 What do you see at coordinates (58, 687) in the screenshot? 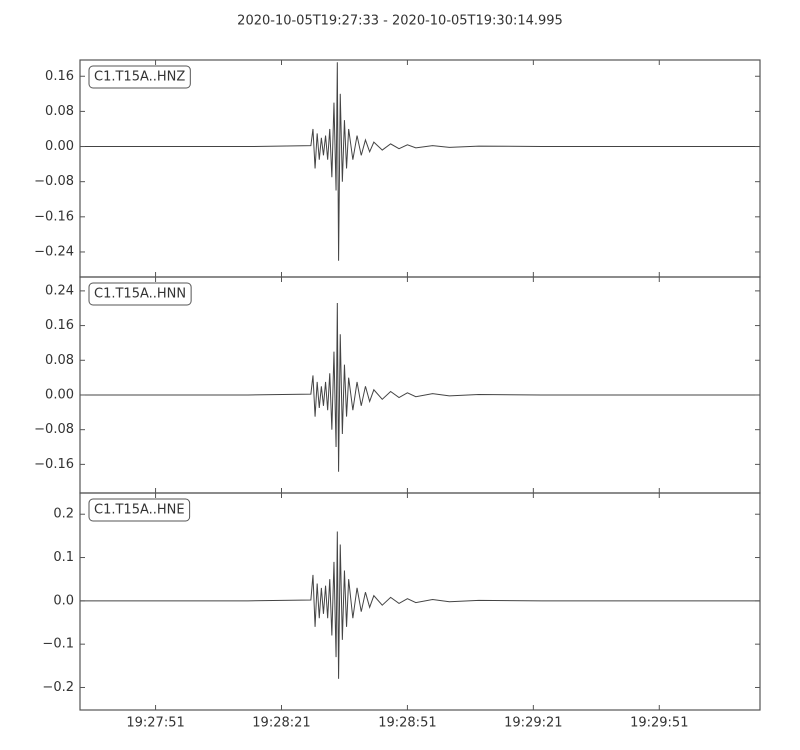
I see `y-tick-label: −0.2` at bounding box center [58, 687].